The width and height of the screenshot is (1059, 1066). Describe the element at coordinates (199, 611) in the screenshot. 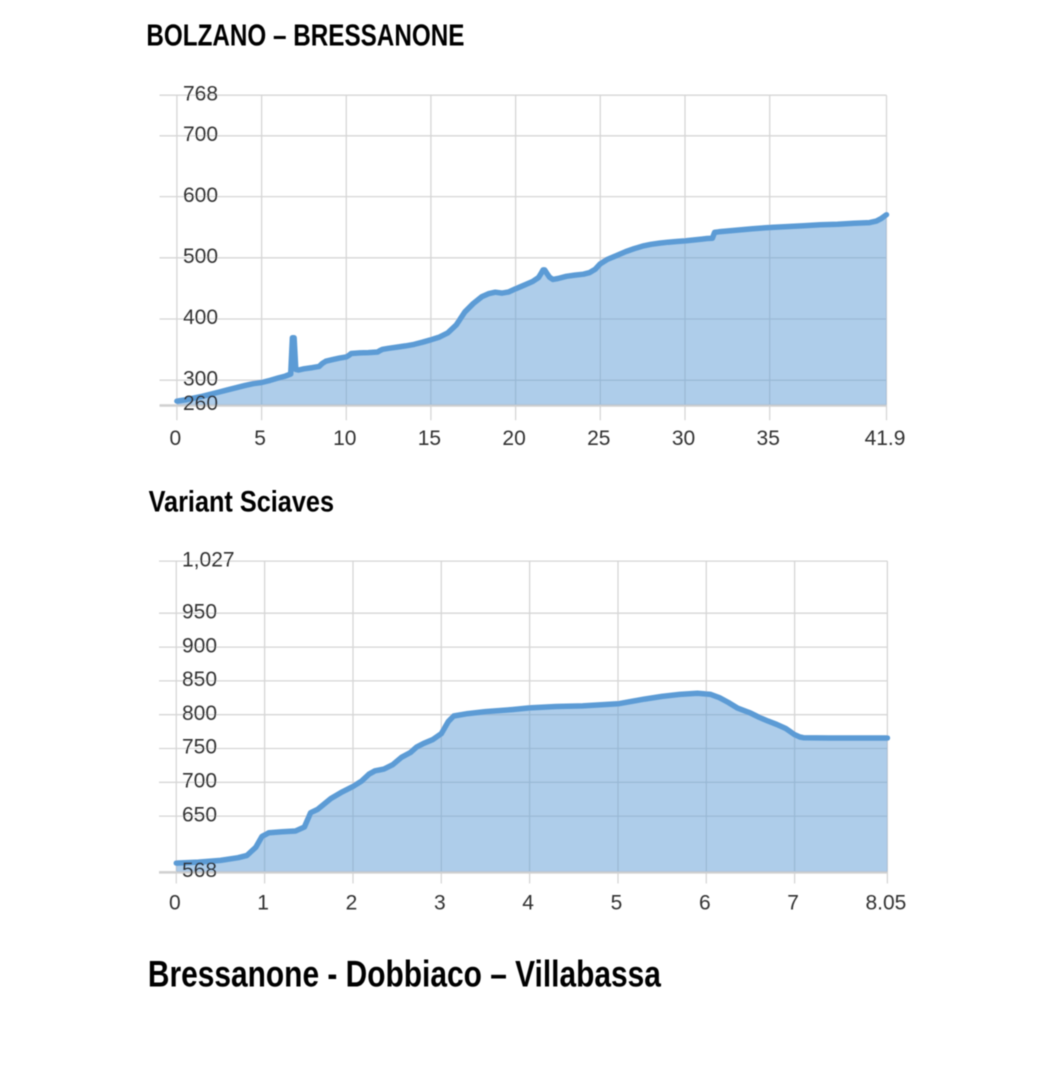

I see `svg-text: 950` at that location.